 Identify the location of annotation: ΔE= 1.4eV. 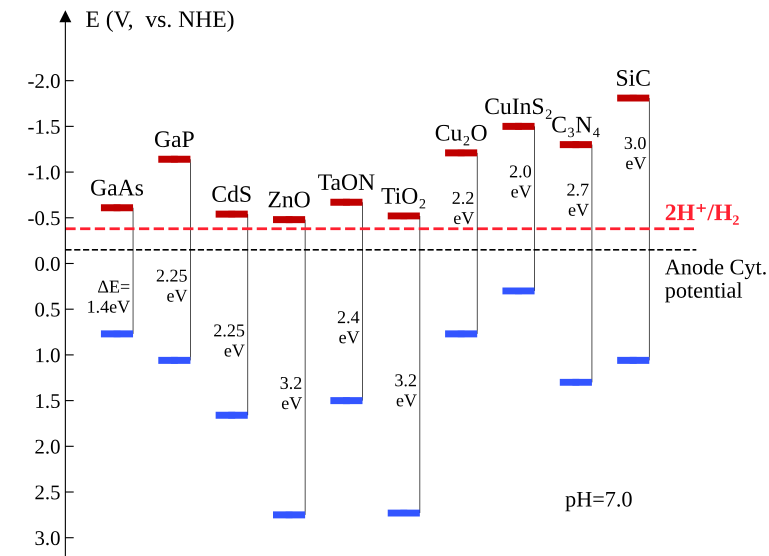
(109, 296).